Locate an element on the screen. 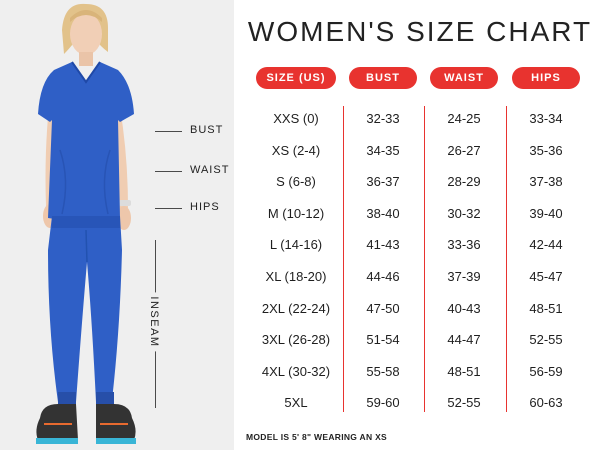  cell-hips: 52-55 is located at coordinates (546, 339).